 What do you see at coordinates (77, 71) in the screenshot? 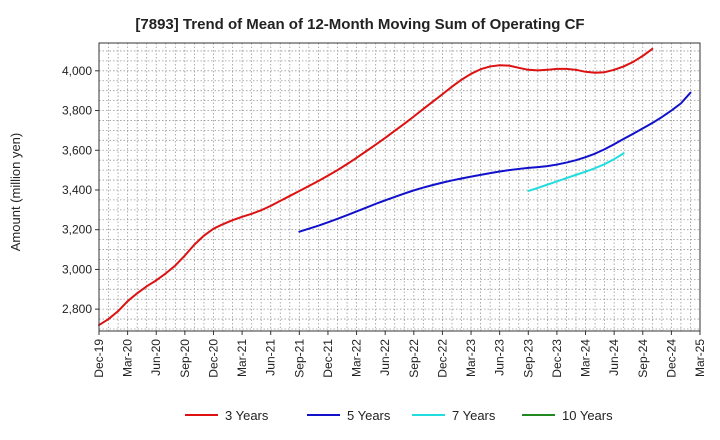
I see `y-tick-label: 4,000` at bounding box center [77, 71].